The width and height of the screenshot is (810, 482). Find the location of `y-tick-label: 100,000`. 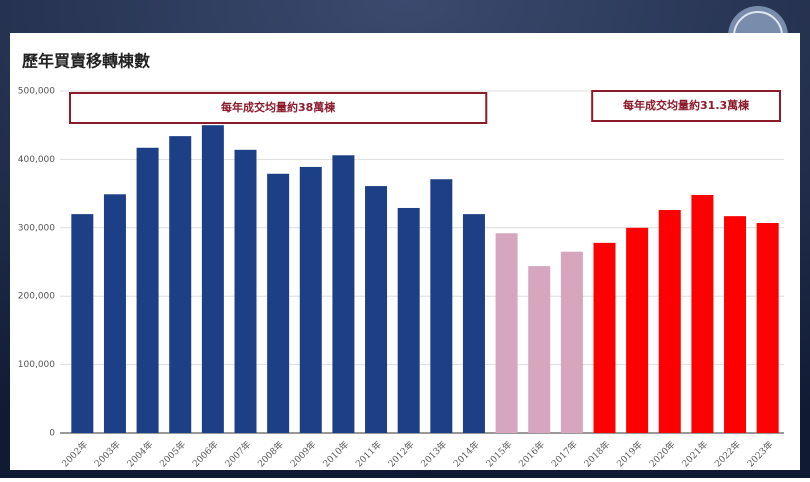

y-tick-label: 100,000 is located at coordinates (36, 365).